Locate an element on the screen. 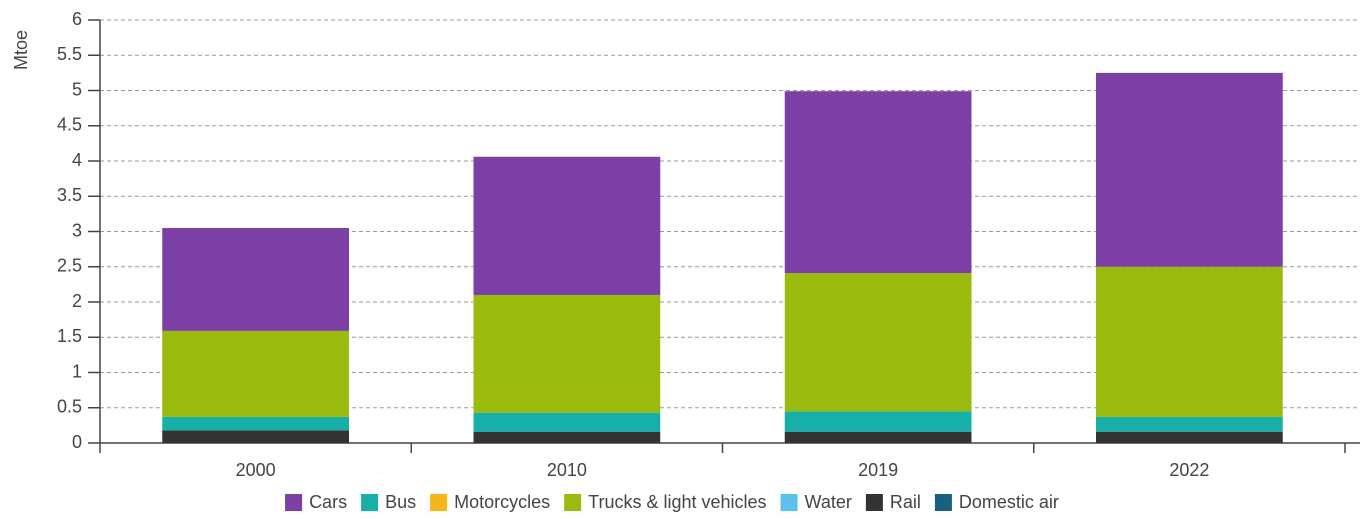 This screenshot has width=1368, height=519. legend-label: Rail is located at coordinates (905, 502).